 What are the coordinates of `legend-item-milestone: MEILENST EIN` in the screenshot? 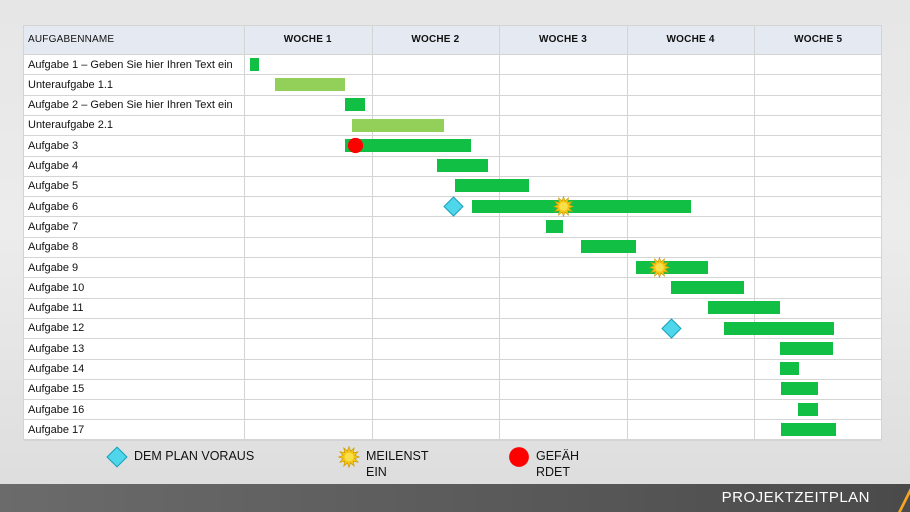 It's located at (383, 463).